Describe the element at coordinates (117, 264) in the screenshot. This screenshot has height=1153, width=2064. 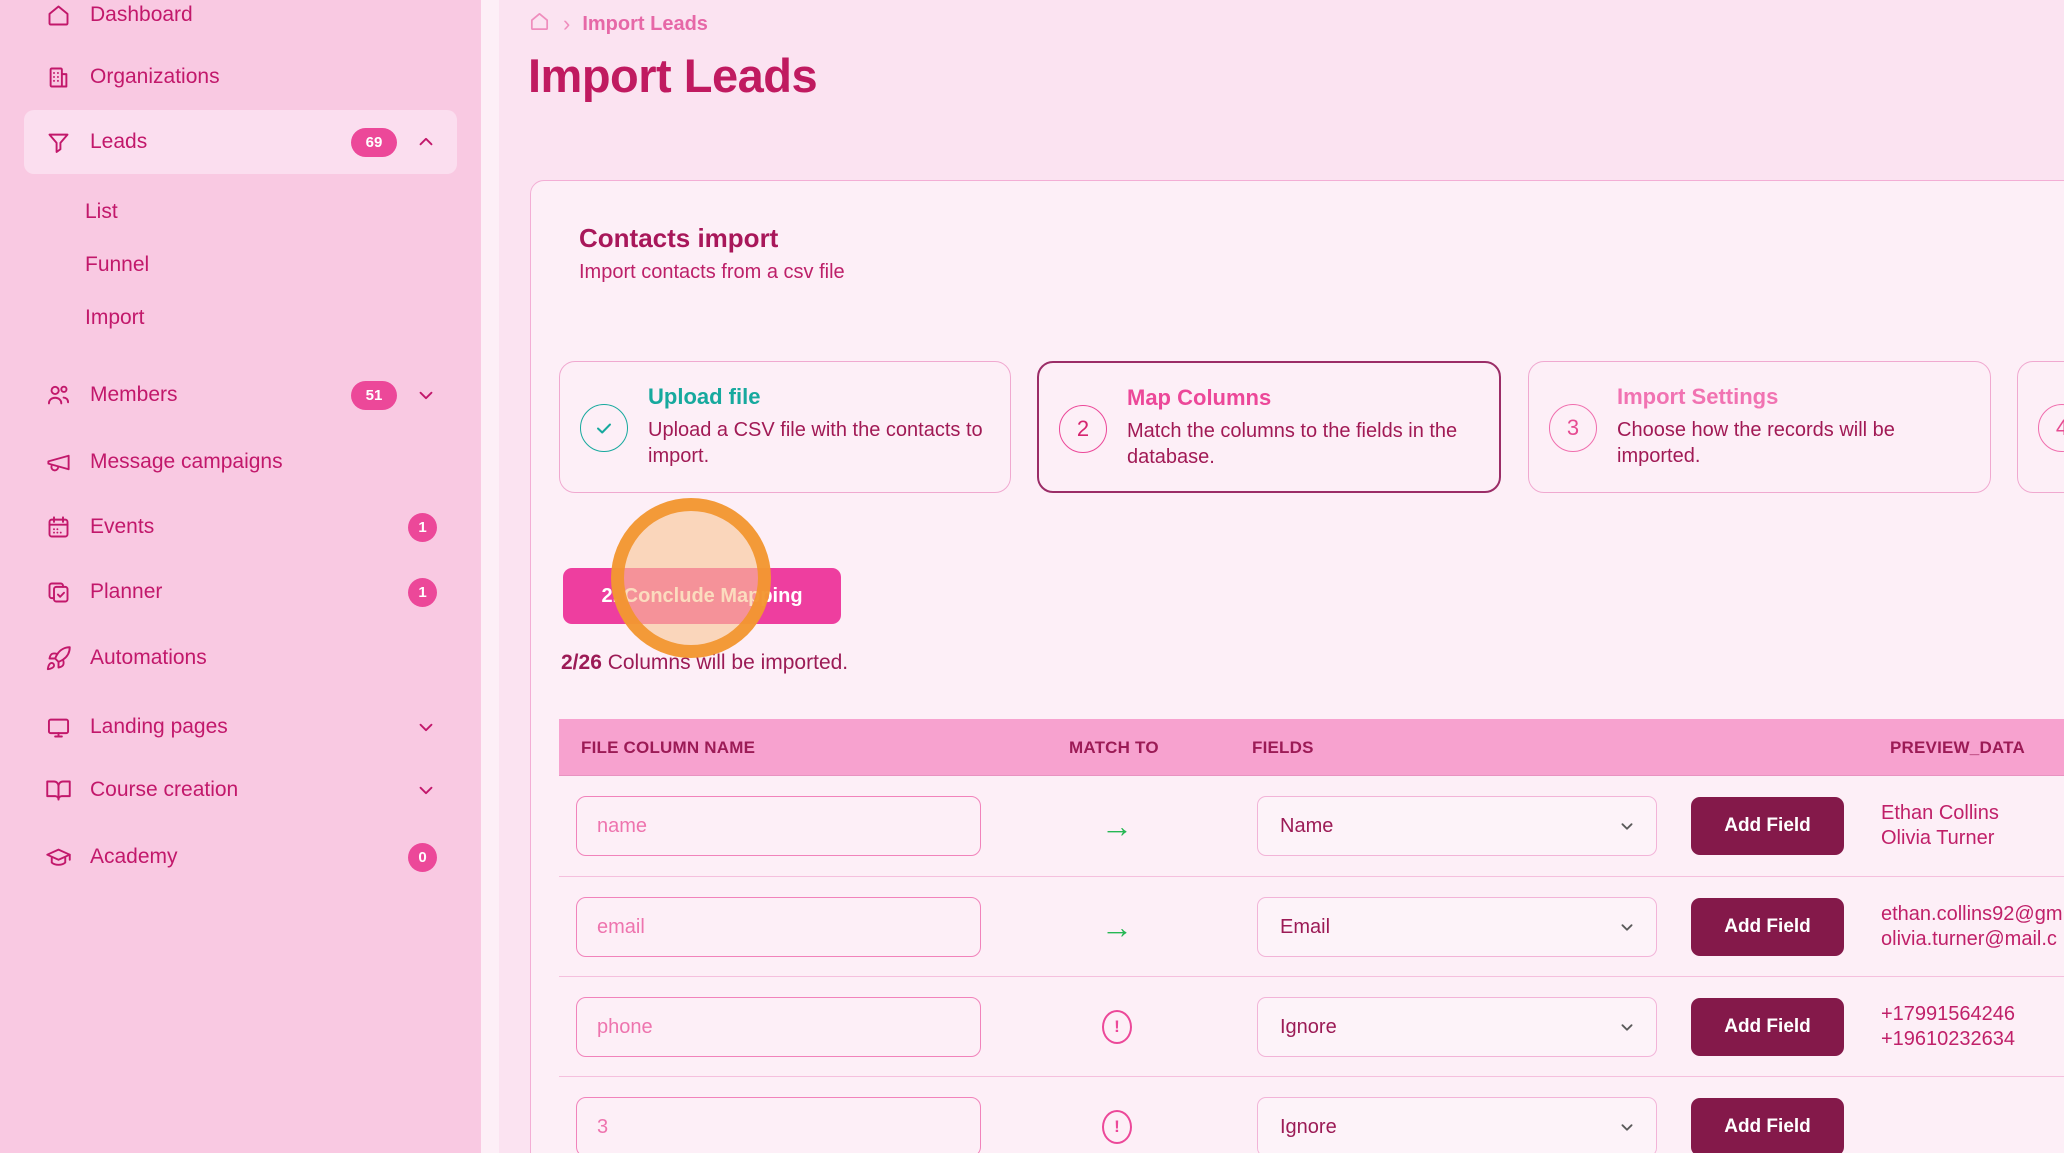
I see `sidebar-item-label: Funnel` at that location.